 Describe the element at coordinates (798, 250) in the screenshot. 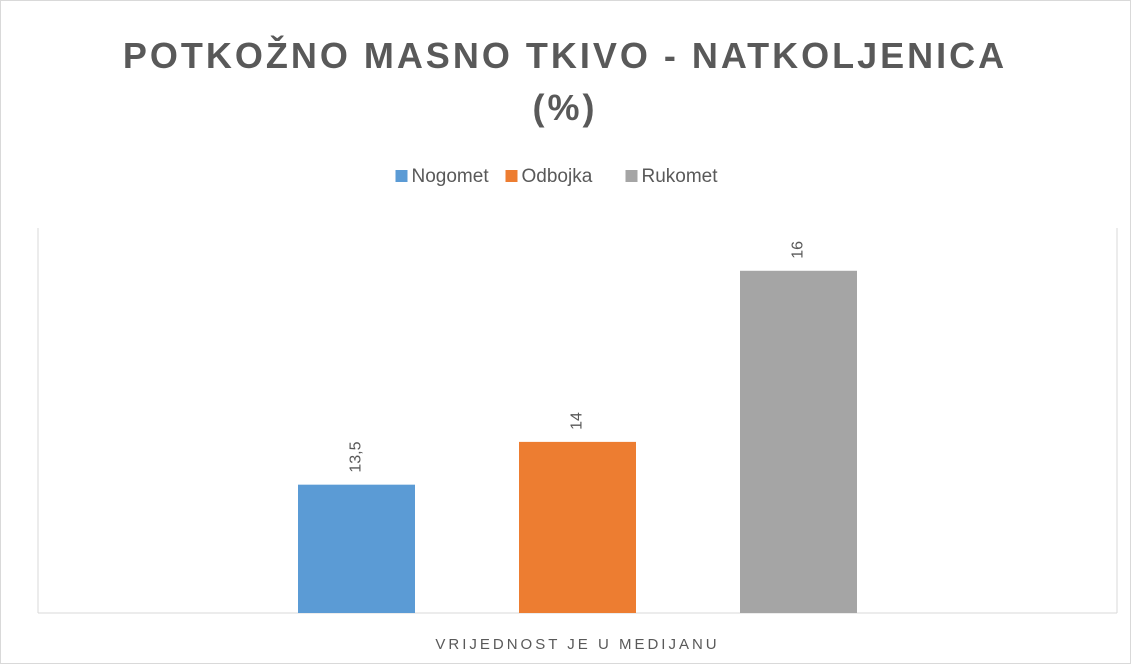

I see `data-label: 16` at that location.